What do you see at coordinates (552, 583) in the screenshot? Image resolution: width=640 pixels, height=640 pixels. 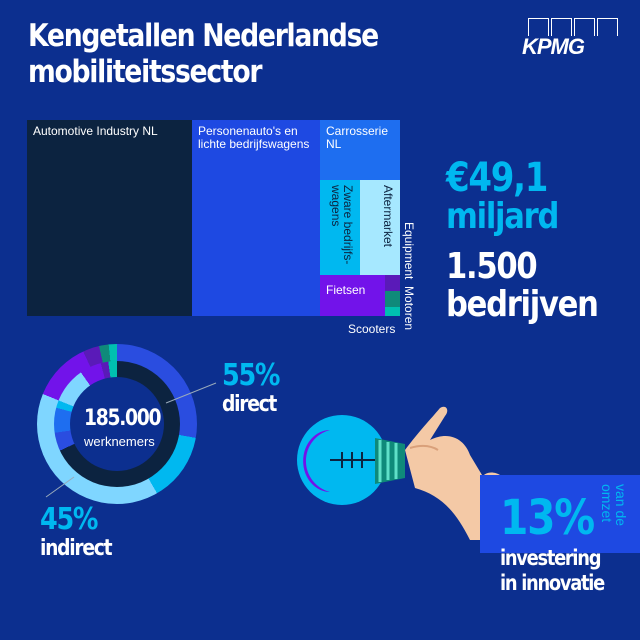 I see `innovation-line2: in innovatie` at bounding box center [552, 583].